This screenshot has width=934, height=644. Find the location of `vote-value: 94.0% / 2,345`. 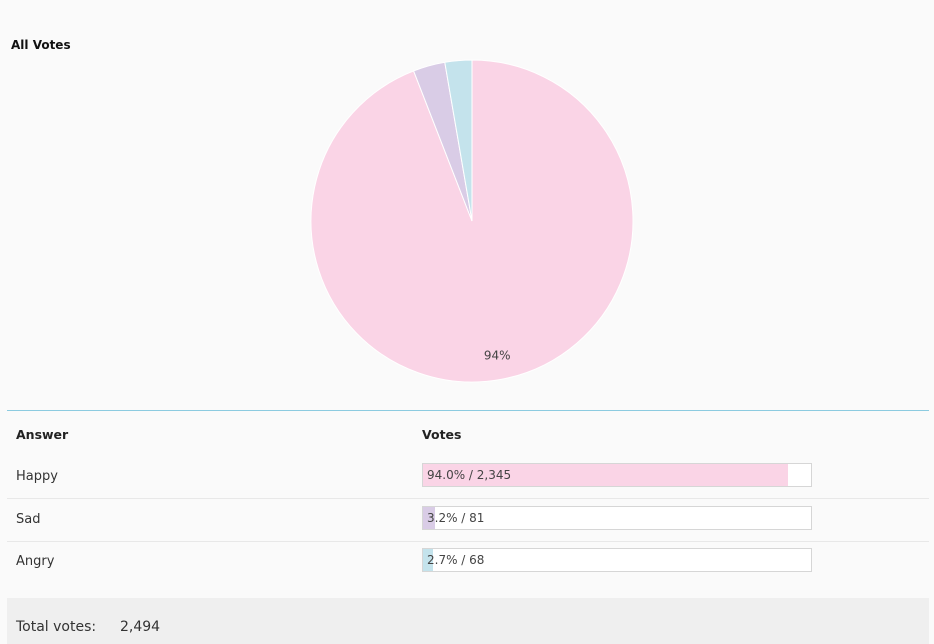

vote-value: 94.0% / 2,345 is located at coordinates (469, 475).